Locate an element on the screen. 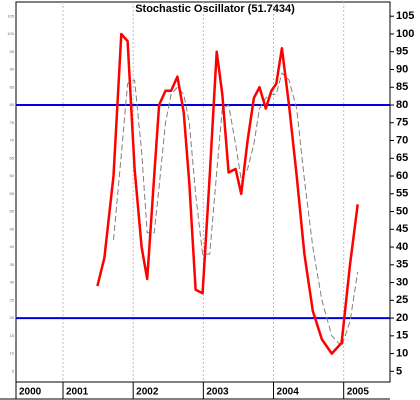  y-tick-label-left: 40 is located at coordinates (12, 246).